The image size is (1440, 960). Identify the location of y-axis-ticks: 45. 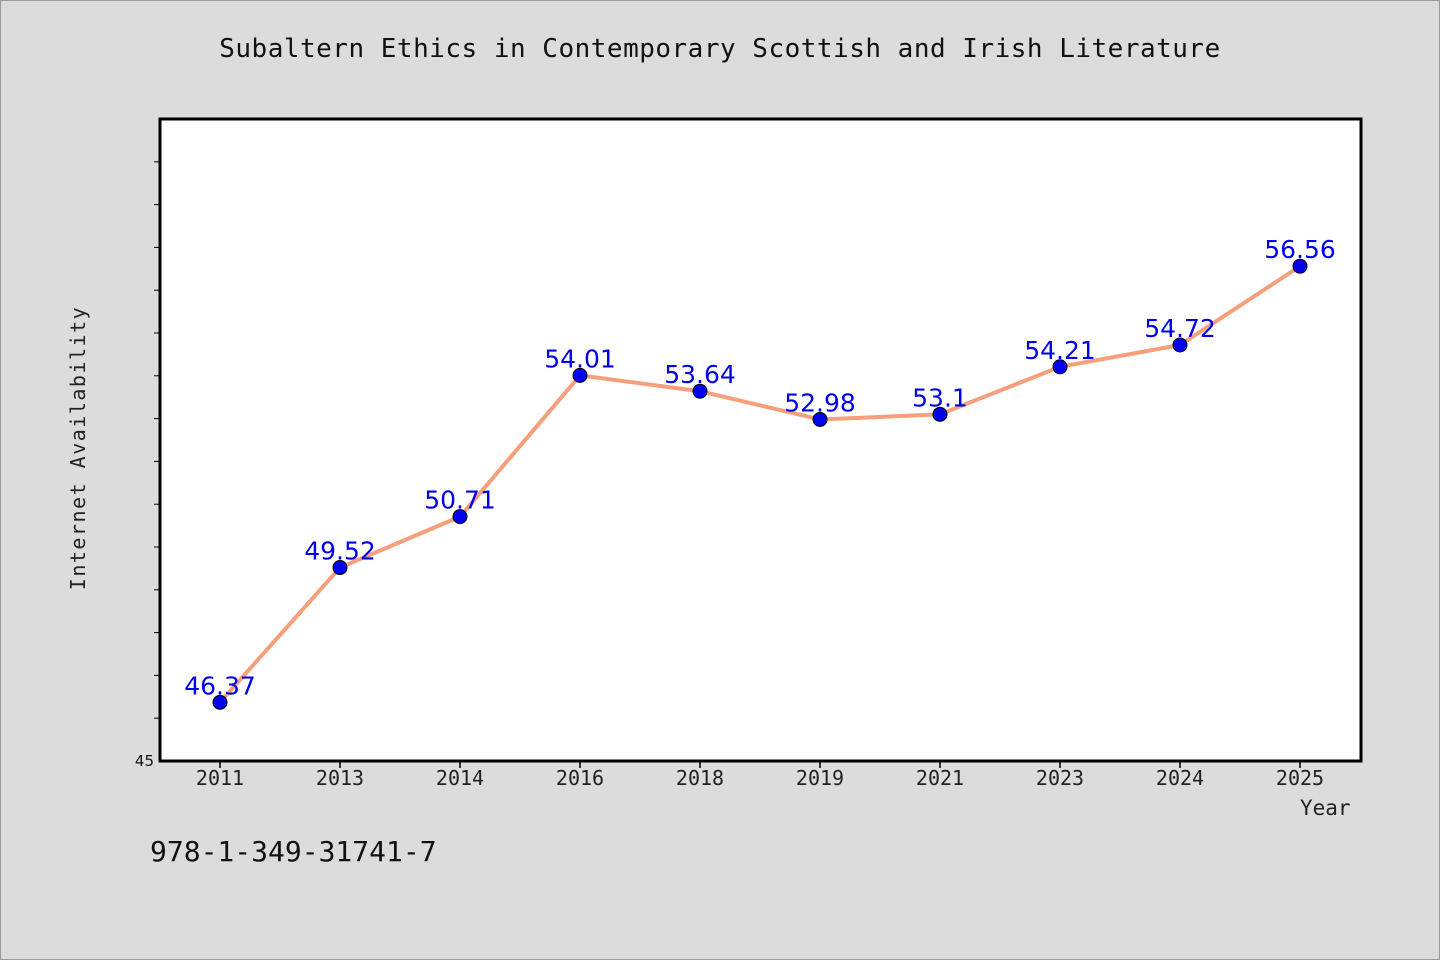
(147, 465).